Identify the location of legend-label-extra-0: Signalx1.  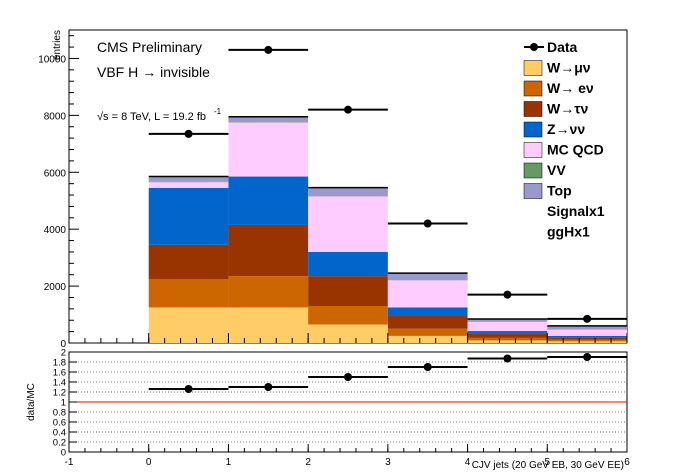
(576, 211).